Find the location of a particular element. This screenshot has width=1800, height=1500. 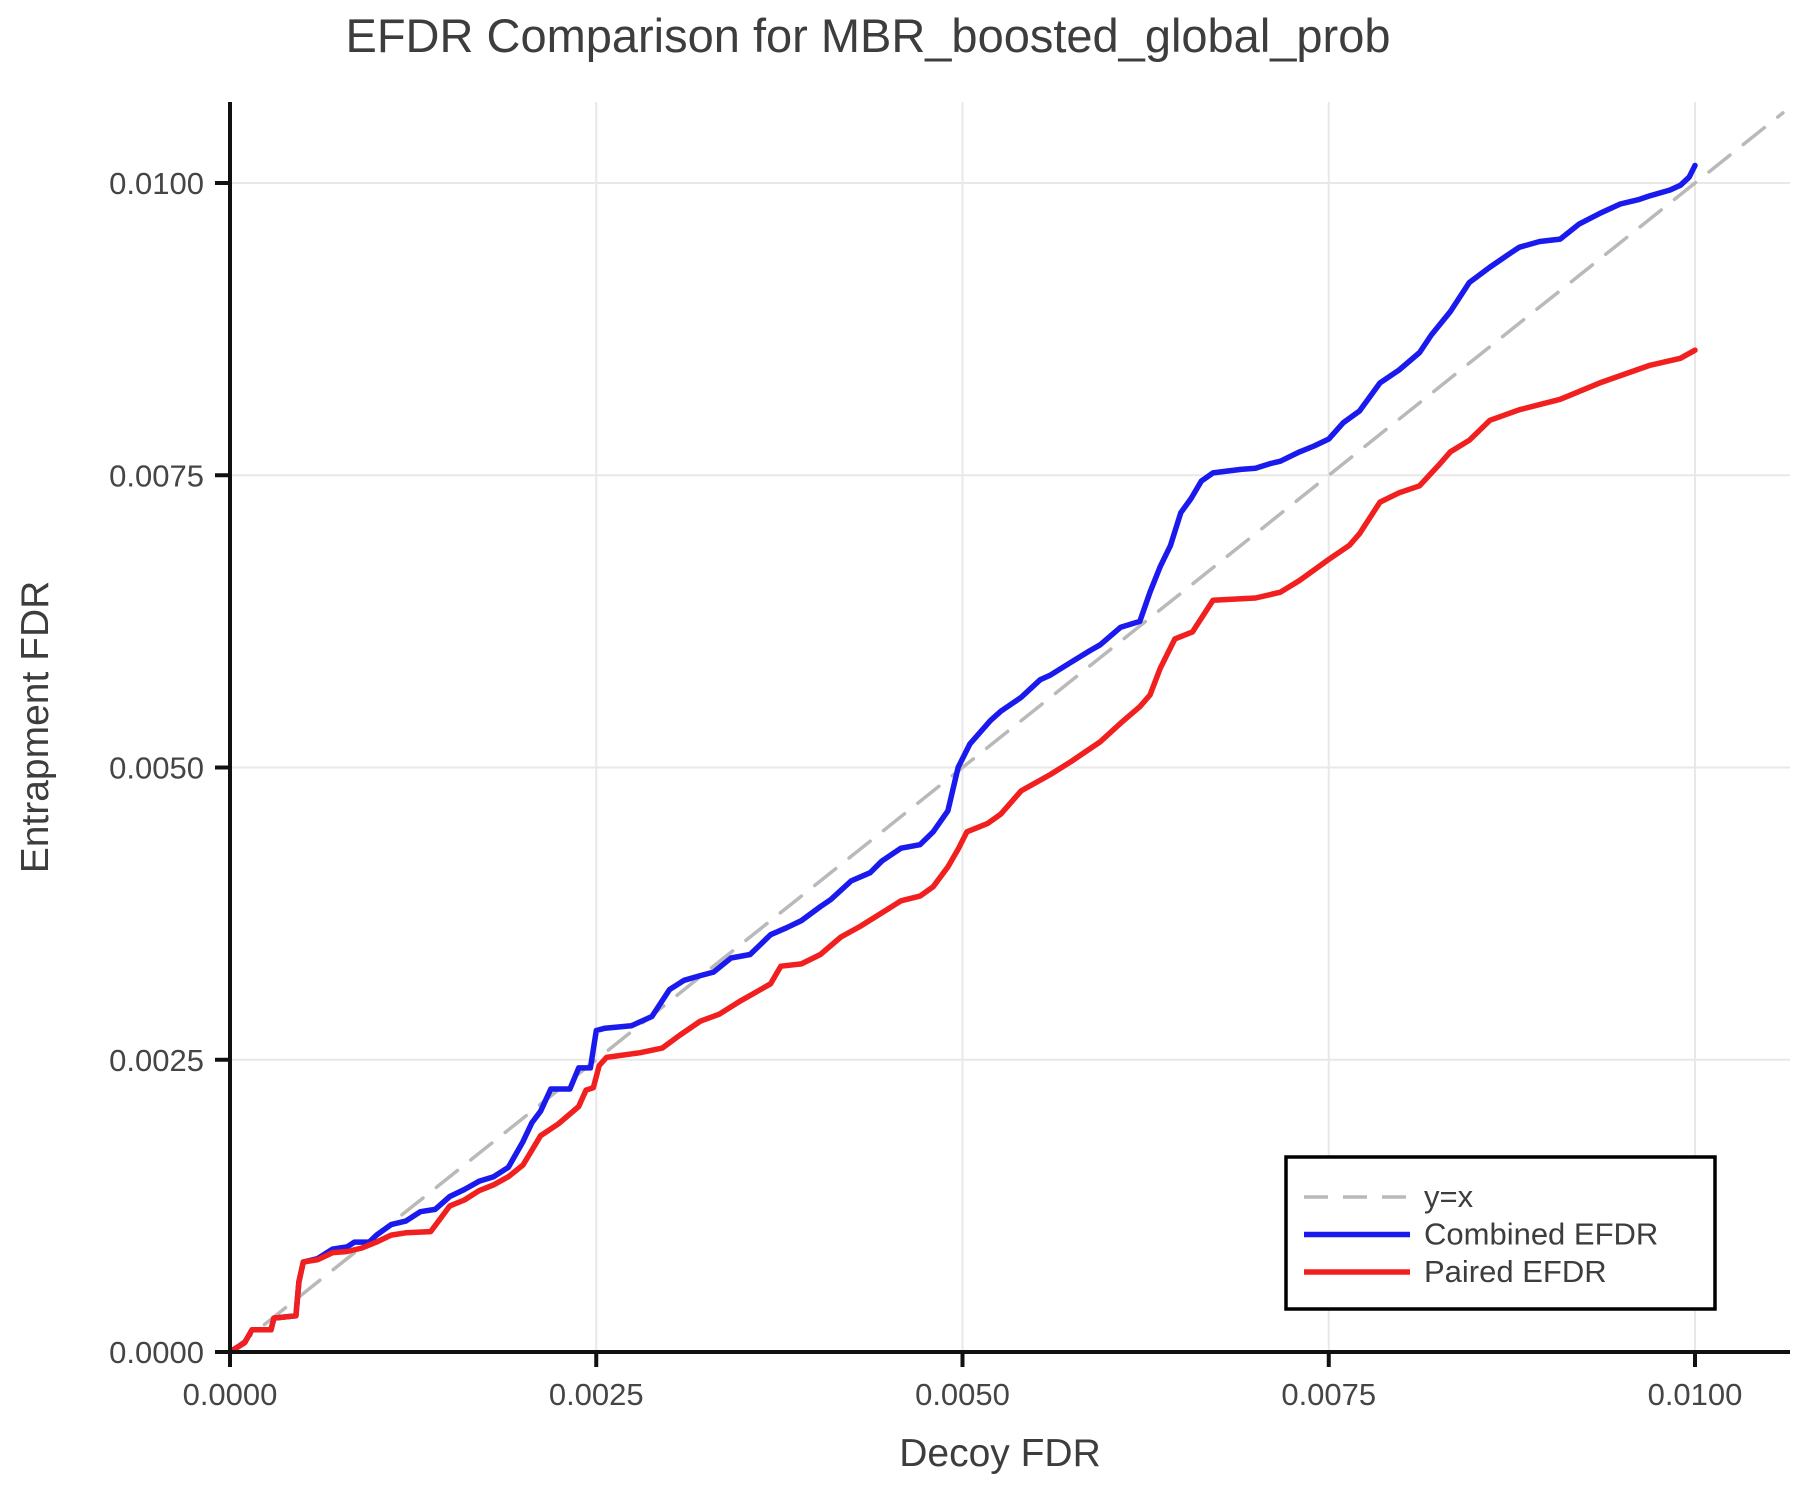

x-axis-label: Decoy FDR is located at coordinates (1000, 1453).